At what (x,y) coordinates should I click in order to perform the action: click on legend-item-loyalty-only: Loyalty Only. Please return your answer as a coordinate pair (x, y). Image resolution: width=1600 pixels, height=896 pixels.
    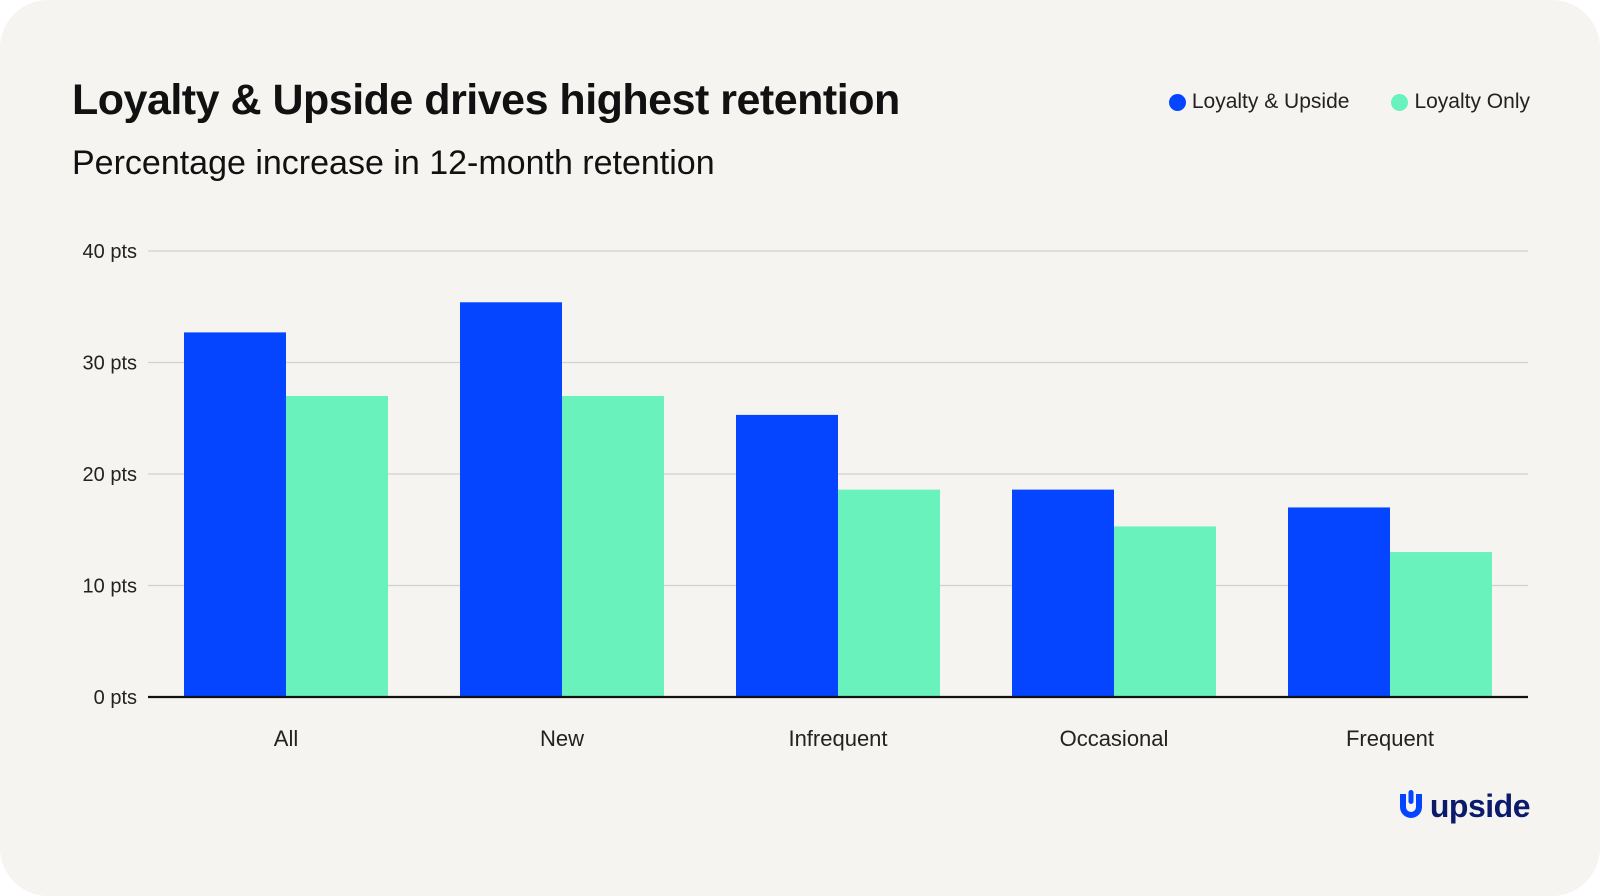
    Looking at the image, I should click on (1460, 102).